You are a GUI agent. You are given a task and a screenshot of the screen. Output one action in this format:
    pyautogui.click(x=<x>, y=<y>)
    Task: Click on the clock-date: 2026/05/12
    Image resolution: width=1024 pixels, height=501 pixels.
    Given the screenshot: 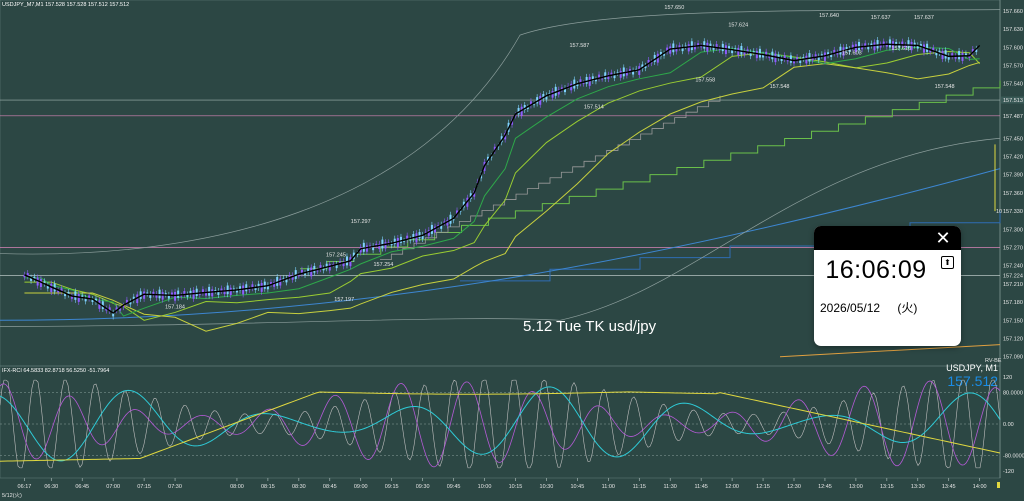 What is the action you would take?
    pyautogui.click(x=850, y=308)
    